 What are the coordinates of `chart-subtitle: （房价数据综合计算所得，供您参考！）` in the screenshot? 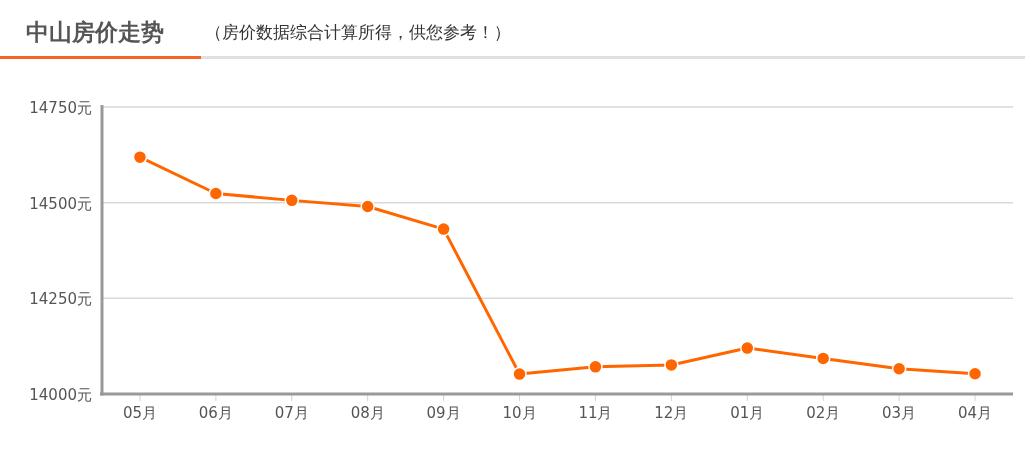 It's located at (358, 32).